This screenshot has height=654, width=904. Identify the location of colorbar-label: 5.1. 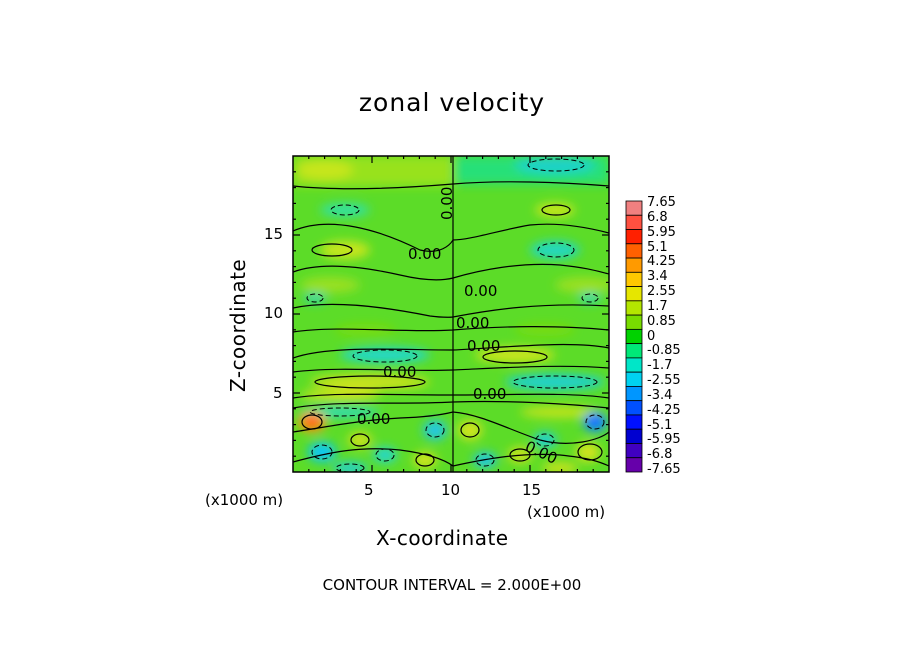
(657, 247).